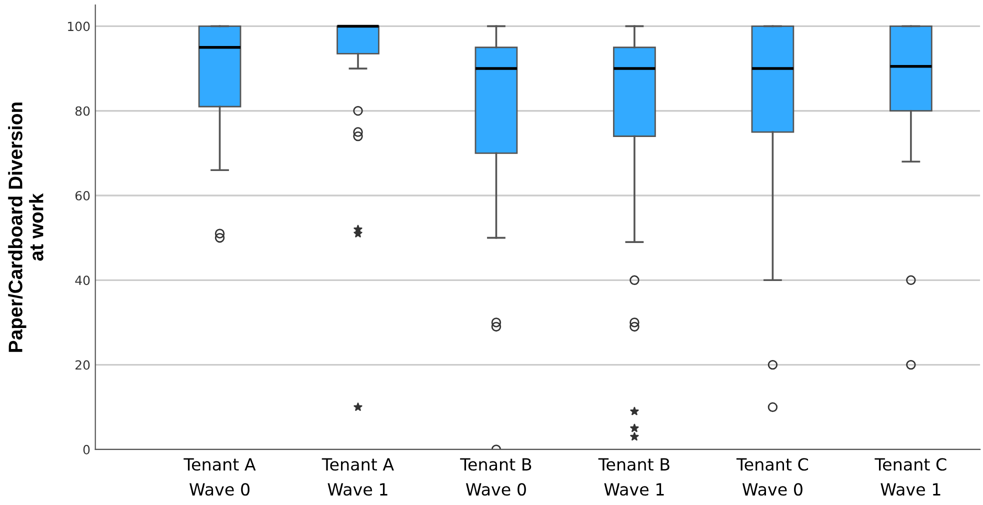 The width and height of the screenshot is (983, 505). I want to click on x-tick-label: Tenant B Wave 0, so click(496, 477).